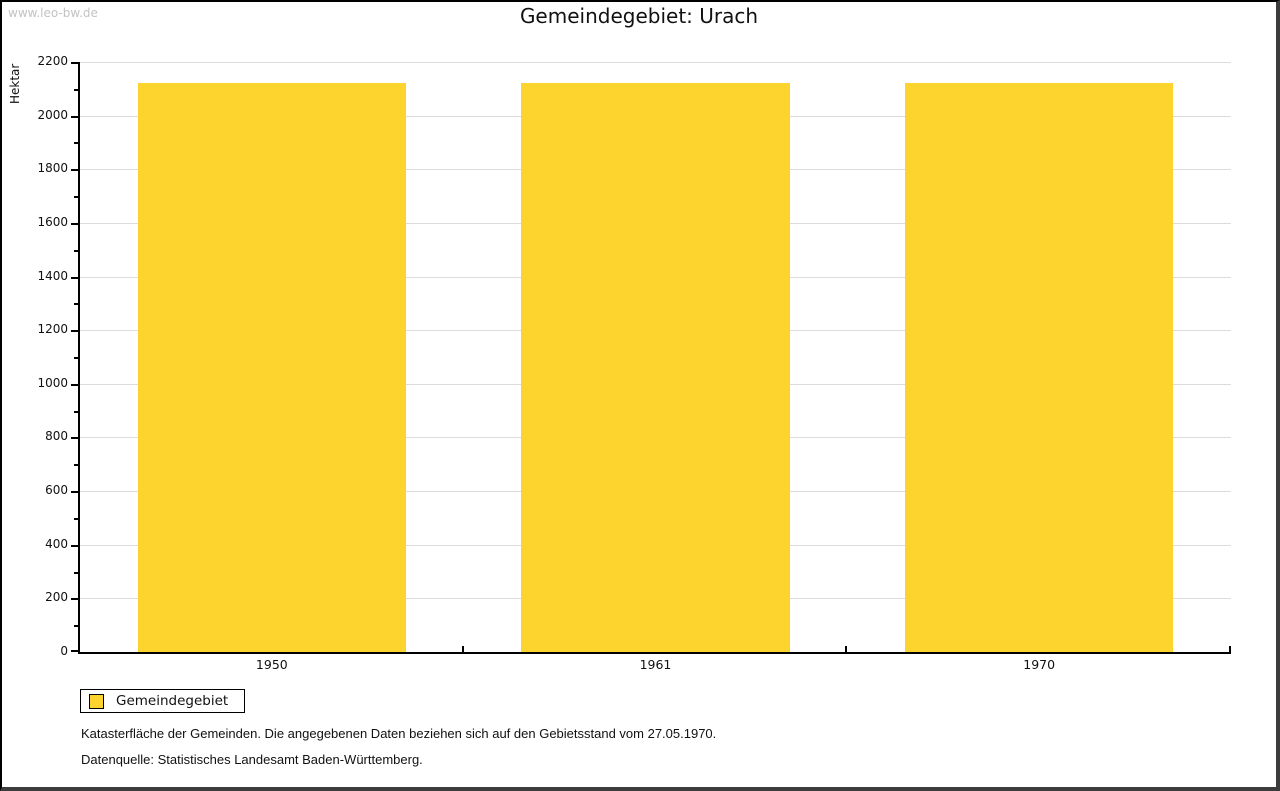 This screenshot has width=1280, height=791. I want to click on legend: Gemeindegebiet, so click(163, 701).